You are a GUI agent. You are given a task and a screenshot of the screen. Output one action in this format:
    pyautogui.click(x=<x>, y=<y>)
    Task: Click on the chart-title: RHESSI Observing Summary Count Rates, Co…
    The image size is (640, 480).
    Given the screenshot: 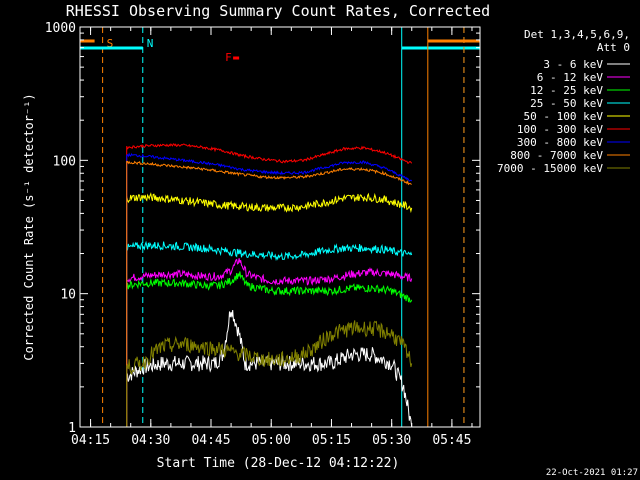 What is the action you would take?
    pyautogui.click(x=278, y=11)
    